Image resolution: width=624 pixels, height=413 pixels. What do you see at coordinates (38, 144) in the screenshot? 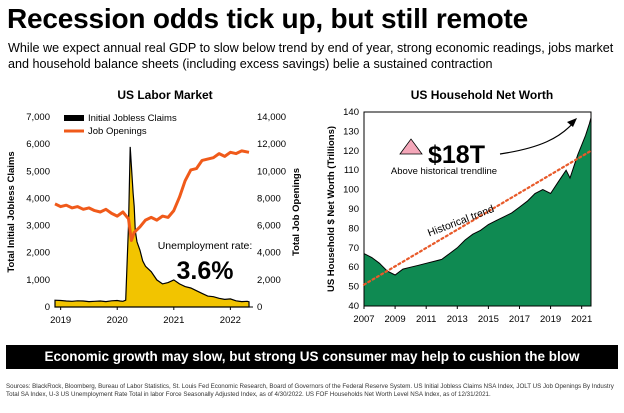
I see `labor-left-tick-label: 6,000` at bounding box center [38, 144].